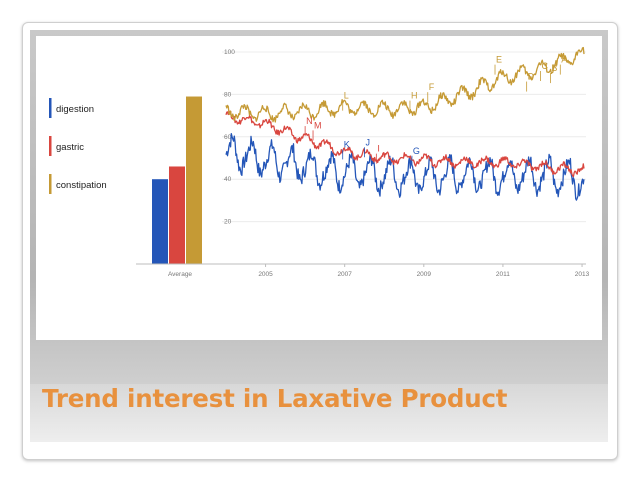 The width and height of the screenshot is (638, 479). What do you see at coordinates (50, 108) in the screenshot?
I see `legend-swatch-digestion` at bounding box center [50, 108].